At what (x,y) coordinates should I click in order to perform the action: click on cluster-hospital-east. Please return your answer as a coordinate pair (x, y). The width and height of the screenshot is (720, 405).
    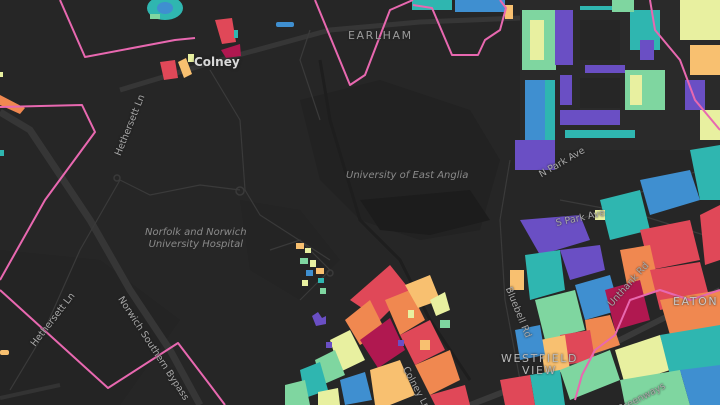
    Looking at the image, I should click on (311, 284).